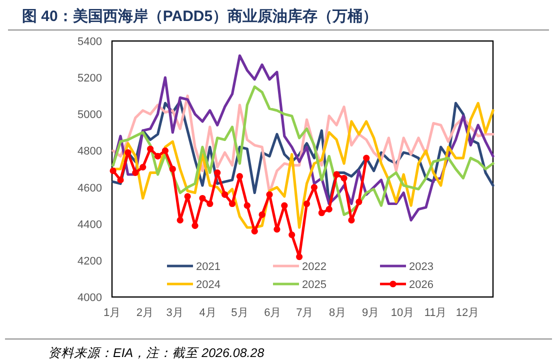 Image resolution: width=557 pixels, height=364 pixels. Describe the element at coordinates (200, 16) in the screenshot. I see `chart-title: 图 40：美国西海岸（PADD5）商业原油库存（万桶）` at that location.